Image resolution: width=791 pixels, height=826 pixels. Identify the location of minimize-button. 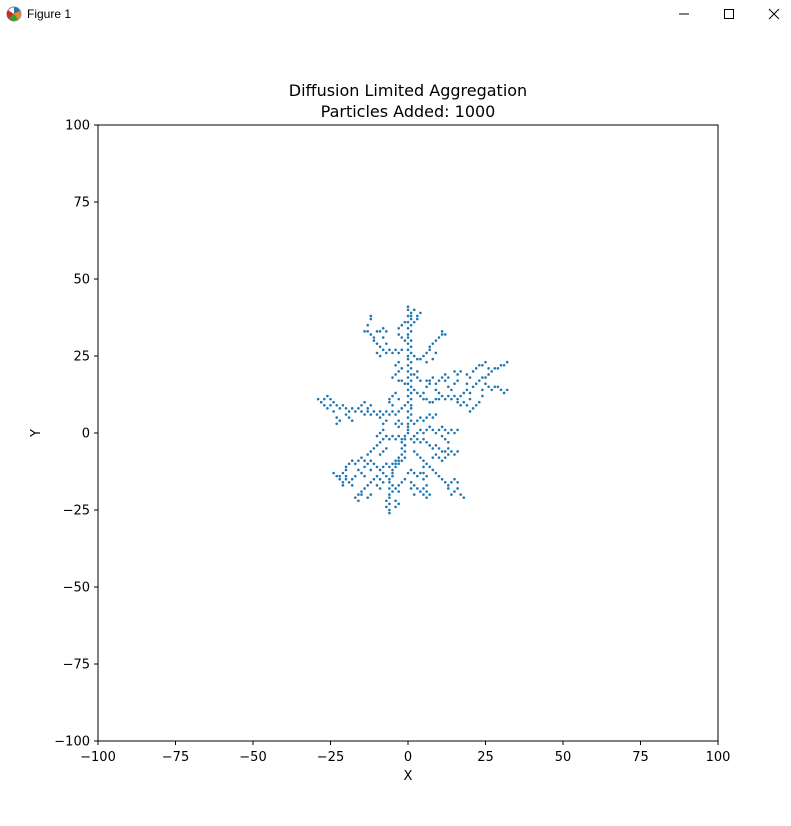
(684, 14).